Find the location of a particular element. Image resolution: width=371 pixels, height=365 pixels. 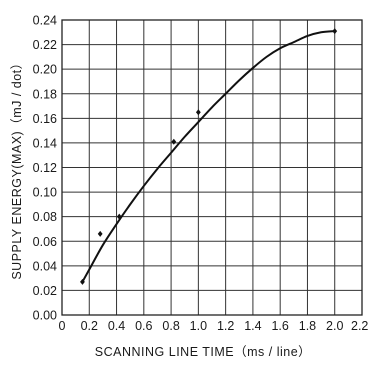

x-tick-label: 0.8 is located at coordinates (170, 326).